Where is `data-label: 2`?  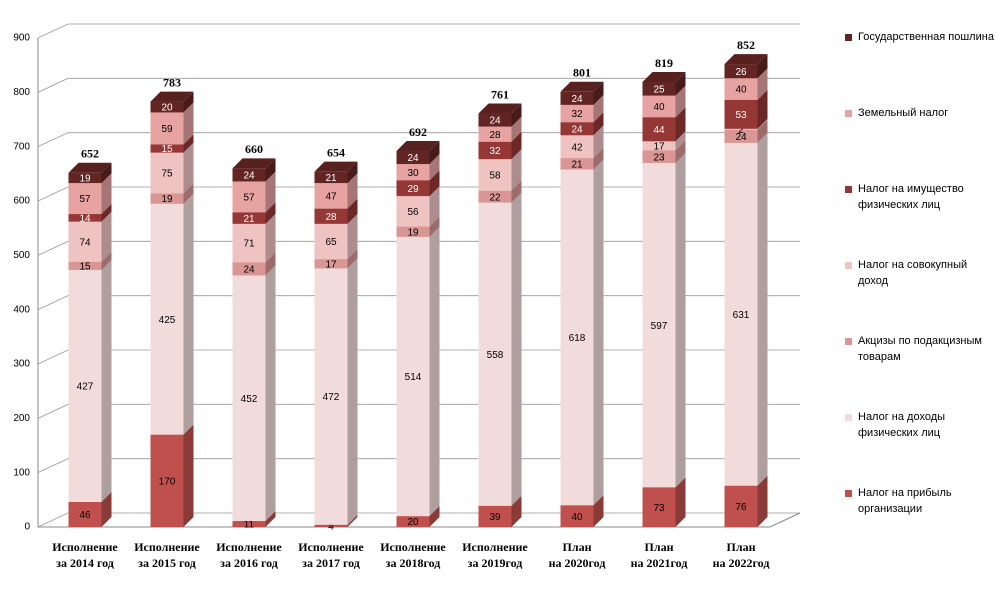 data-label: 2 is located at coordinates (741, 130).